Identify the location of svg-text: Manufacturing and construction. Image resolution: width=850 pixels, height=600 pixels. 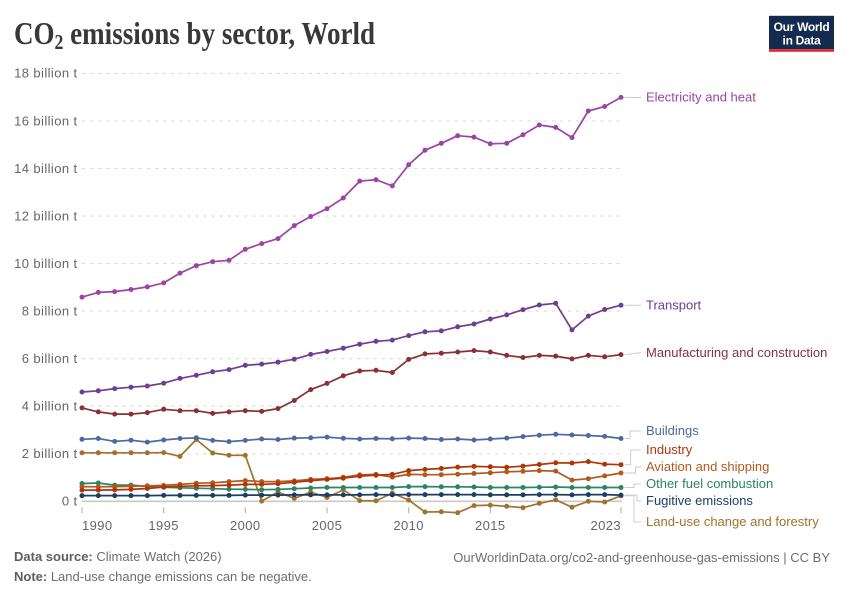
(736, 352).